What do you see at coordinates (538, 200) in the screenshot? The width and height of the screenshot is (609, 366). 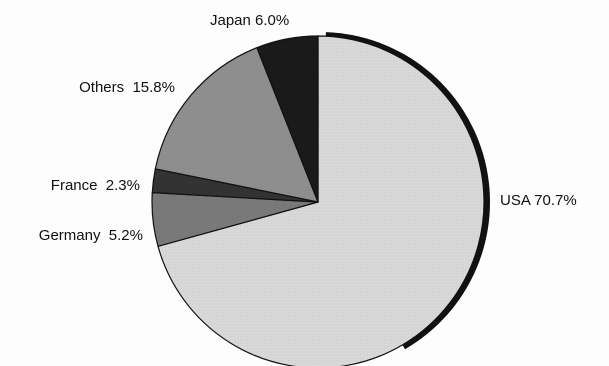 I see `pie-label-usa: USA 70.7%` at bounding box center [538, 200].